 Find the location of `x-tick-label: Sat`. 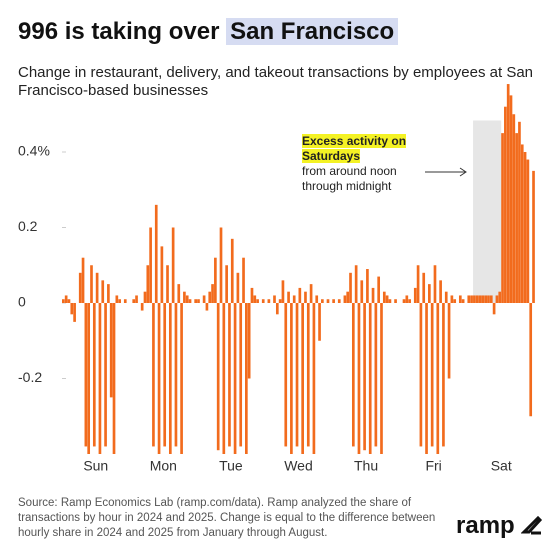

x-tick-label: Sat is located at coordinates (501, 466).